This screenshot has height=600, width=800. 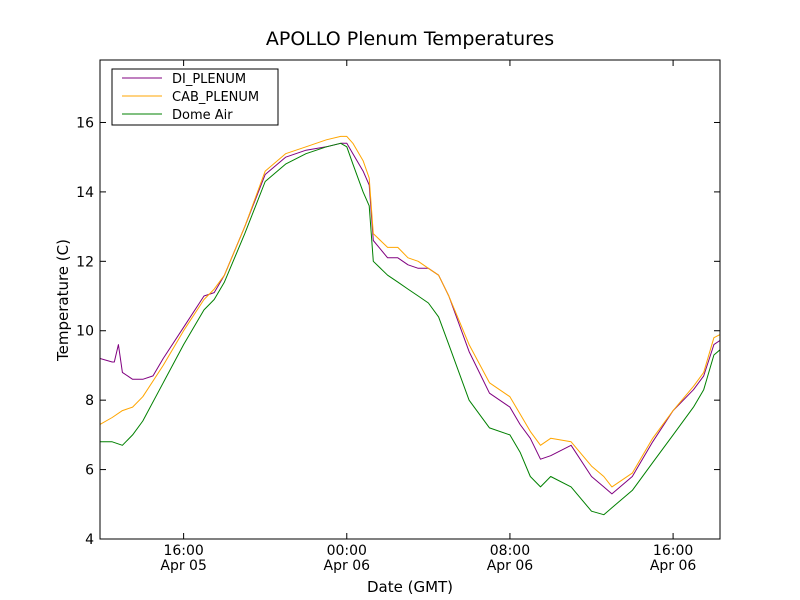 What do you see at coordinates (209, 79) in the screenshot?
I see `legend-label: DI_PLENUM` at bounding box center [209, 79].